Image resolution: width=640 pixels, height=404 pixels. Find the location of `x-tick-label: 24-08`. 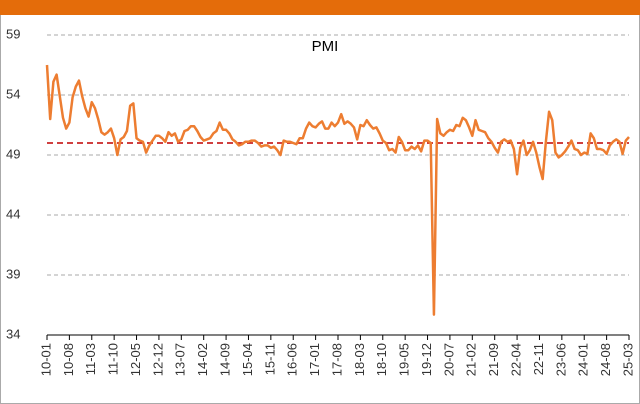

x-tick-label: 24-08 is located at coordinates (605, 359).